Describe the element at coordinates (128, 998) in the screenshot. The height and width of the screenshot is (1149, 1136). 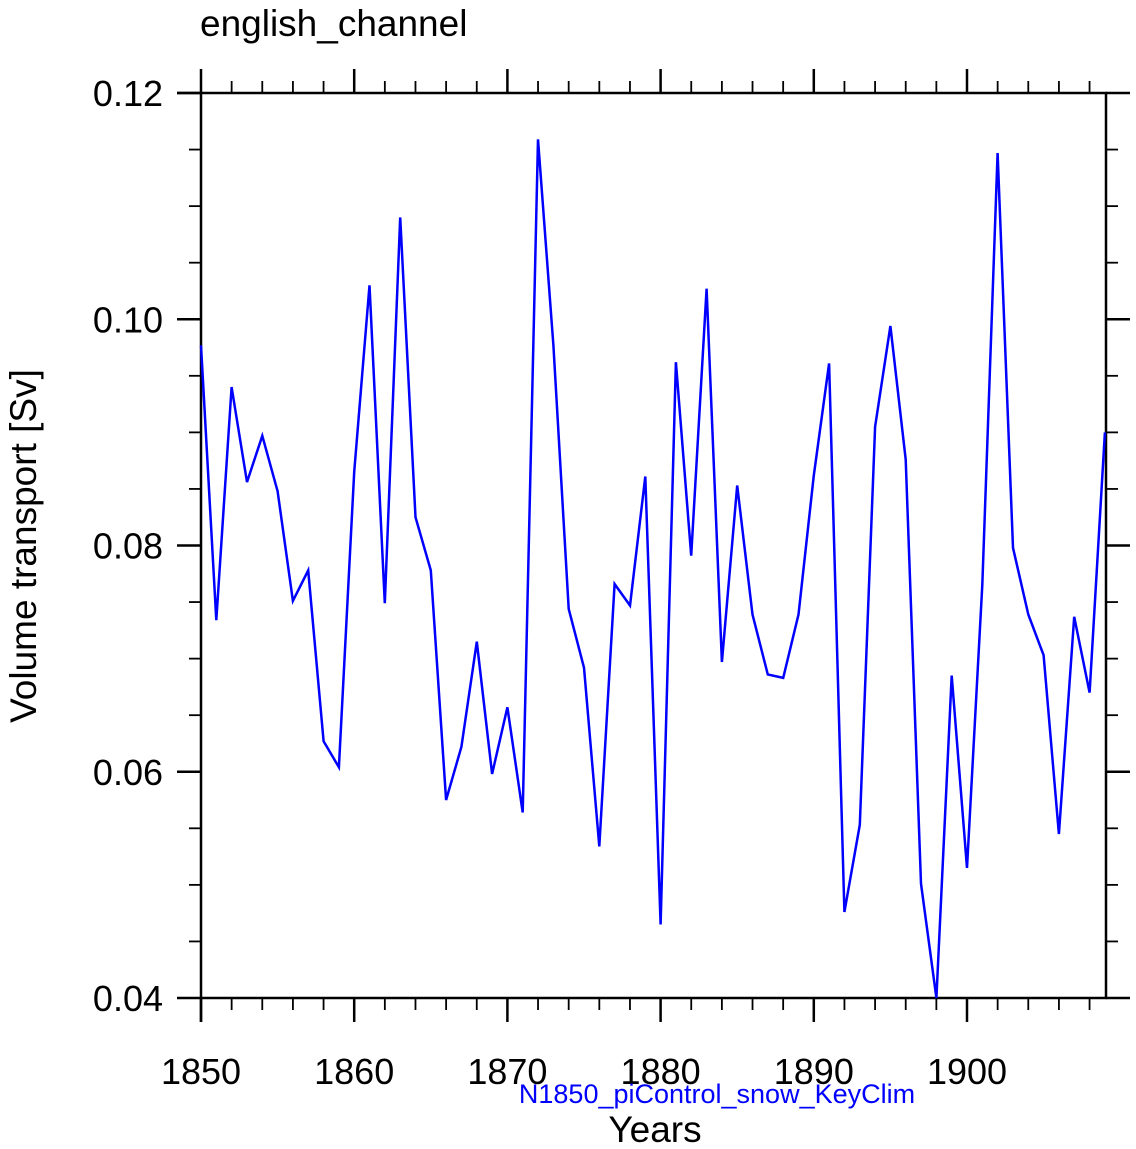
I see `y-tick-label: 0.04` at that location.